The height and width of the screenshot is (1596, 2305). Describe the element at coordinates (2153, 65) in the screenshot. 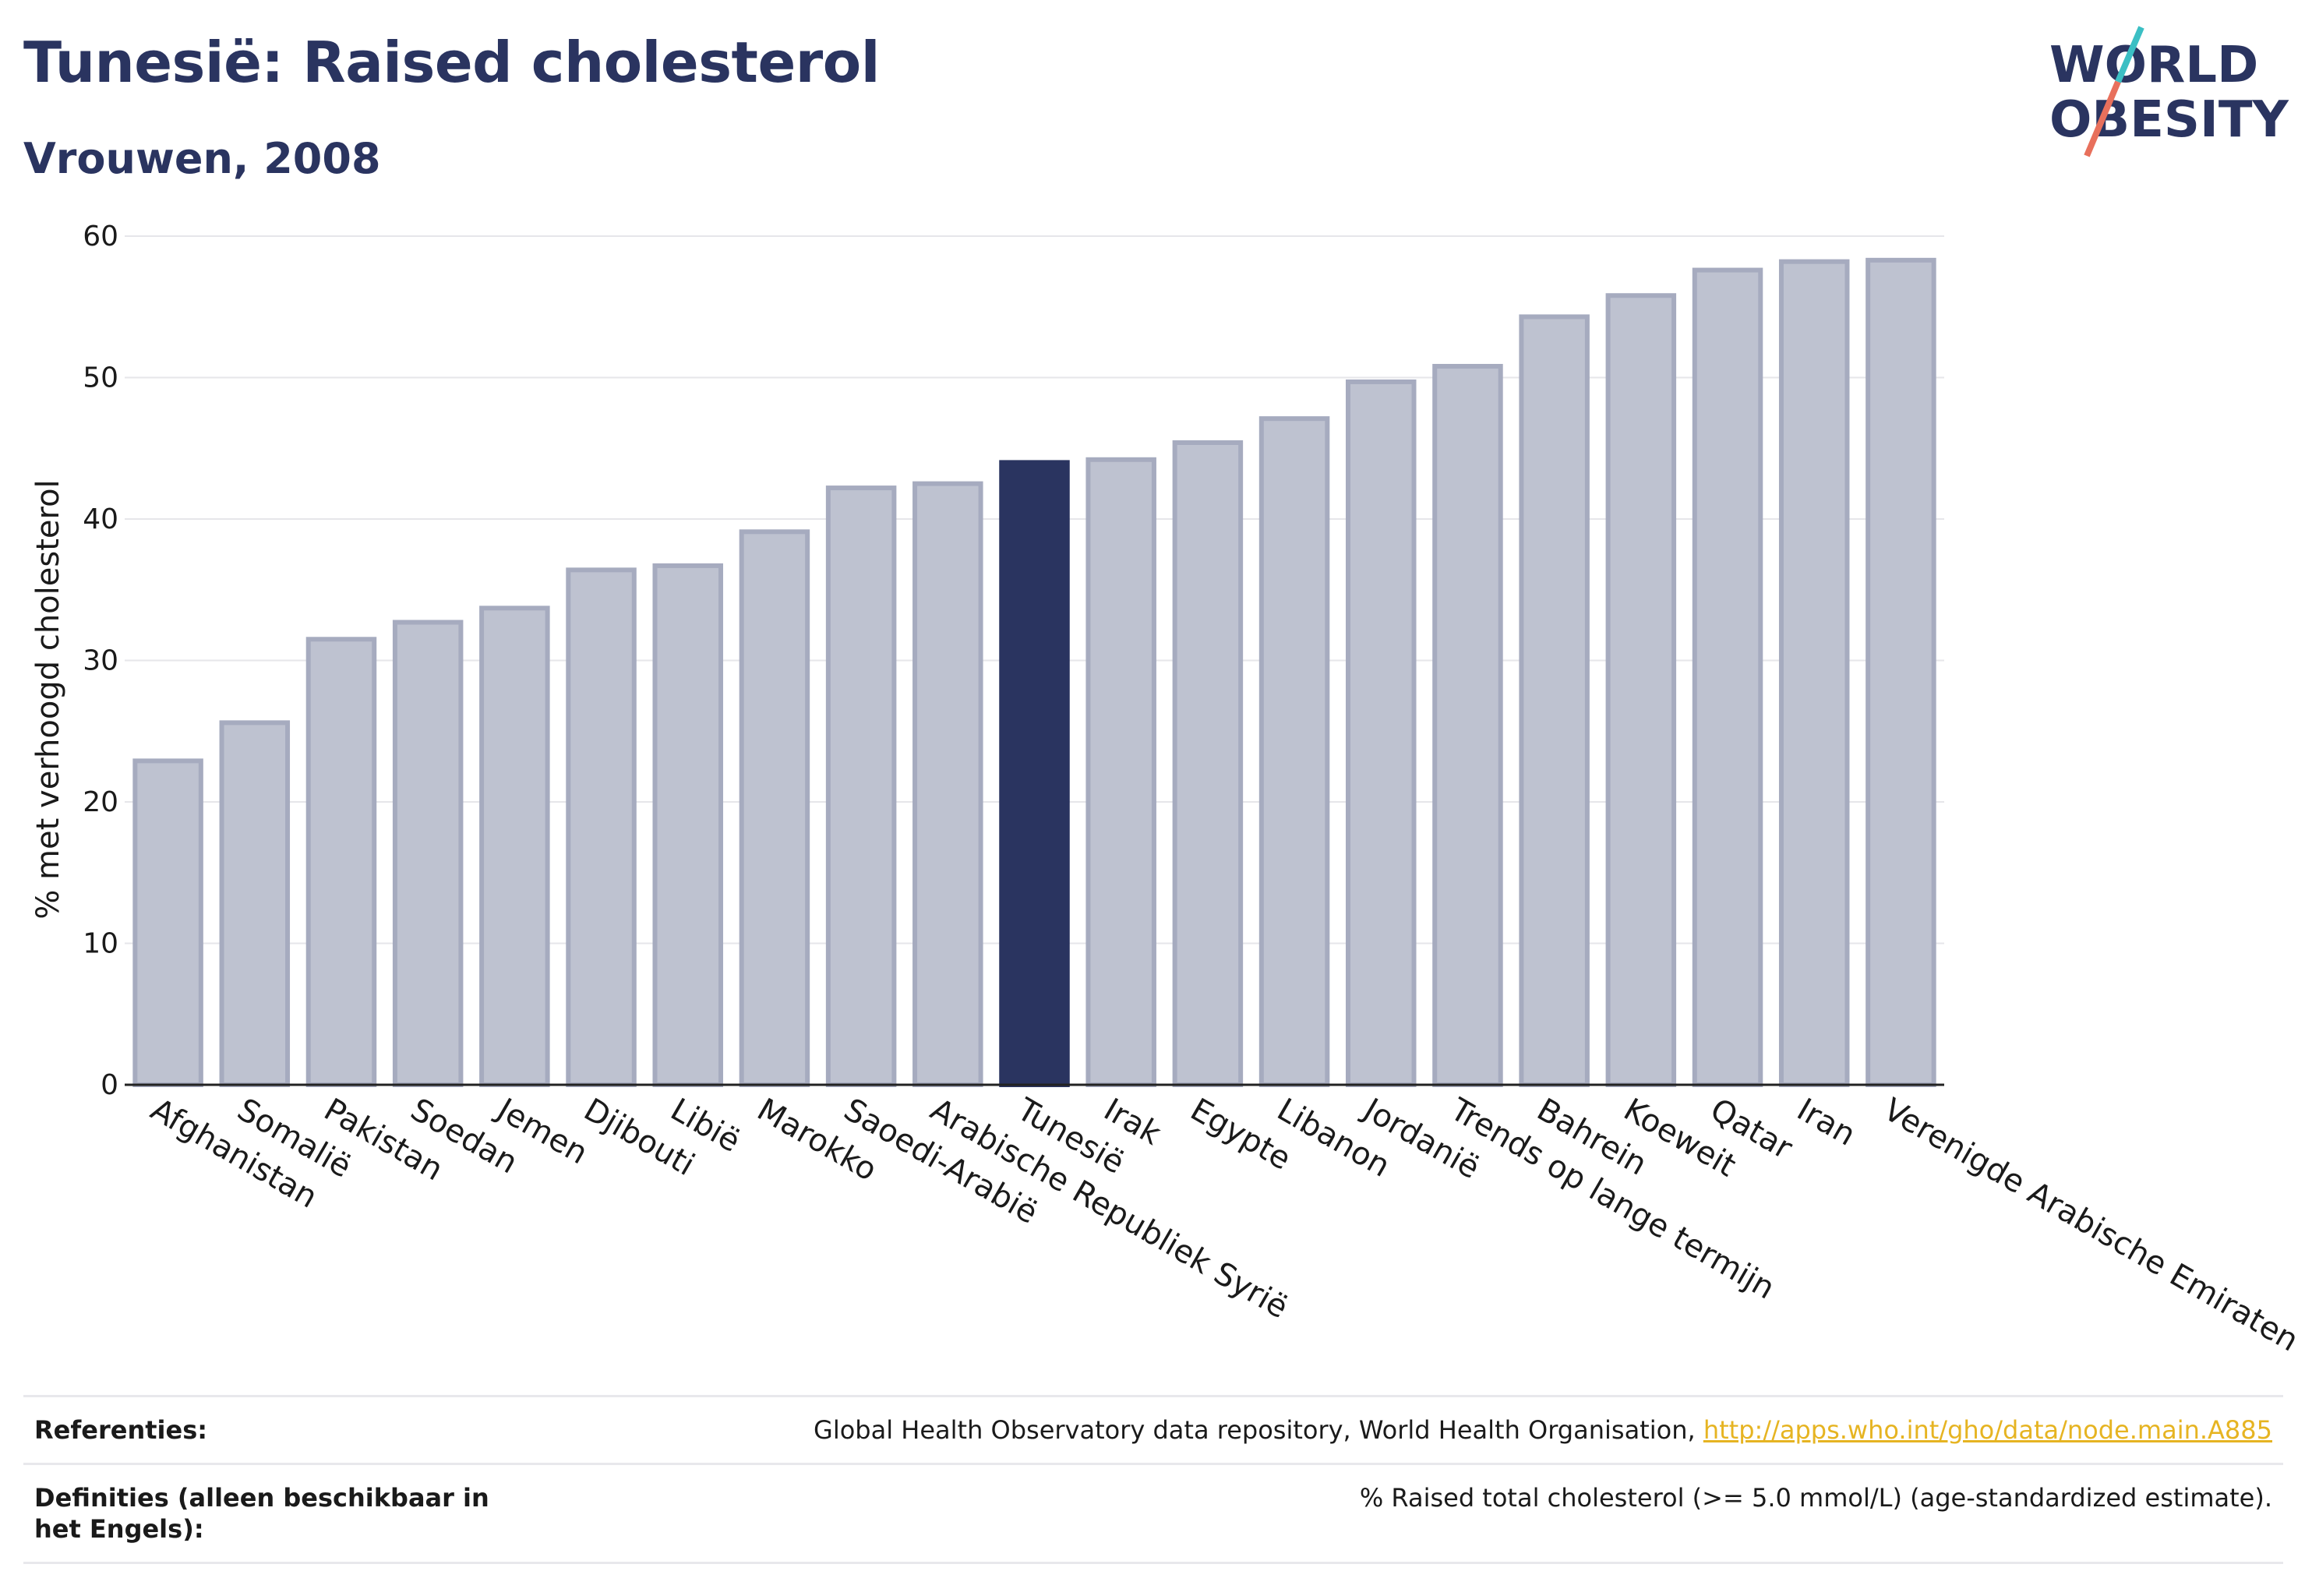

I see `logo-line1: WORLD` at that location.